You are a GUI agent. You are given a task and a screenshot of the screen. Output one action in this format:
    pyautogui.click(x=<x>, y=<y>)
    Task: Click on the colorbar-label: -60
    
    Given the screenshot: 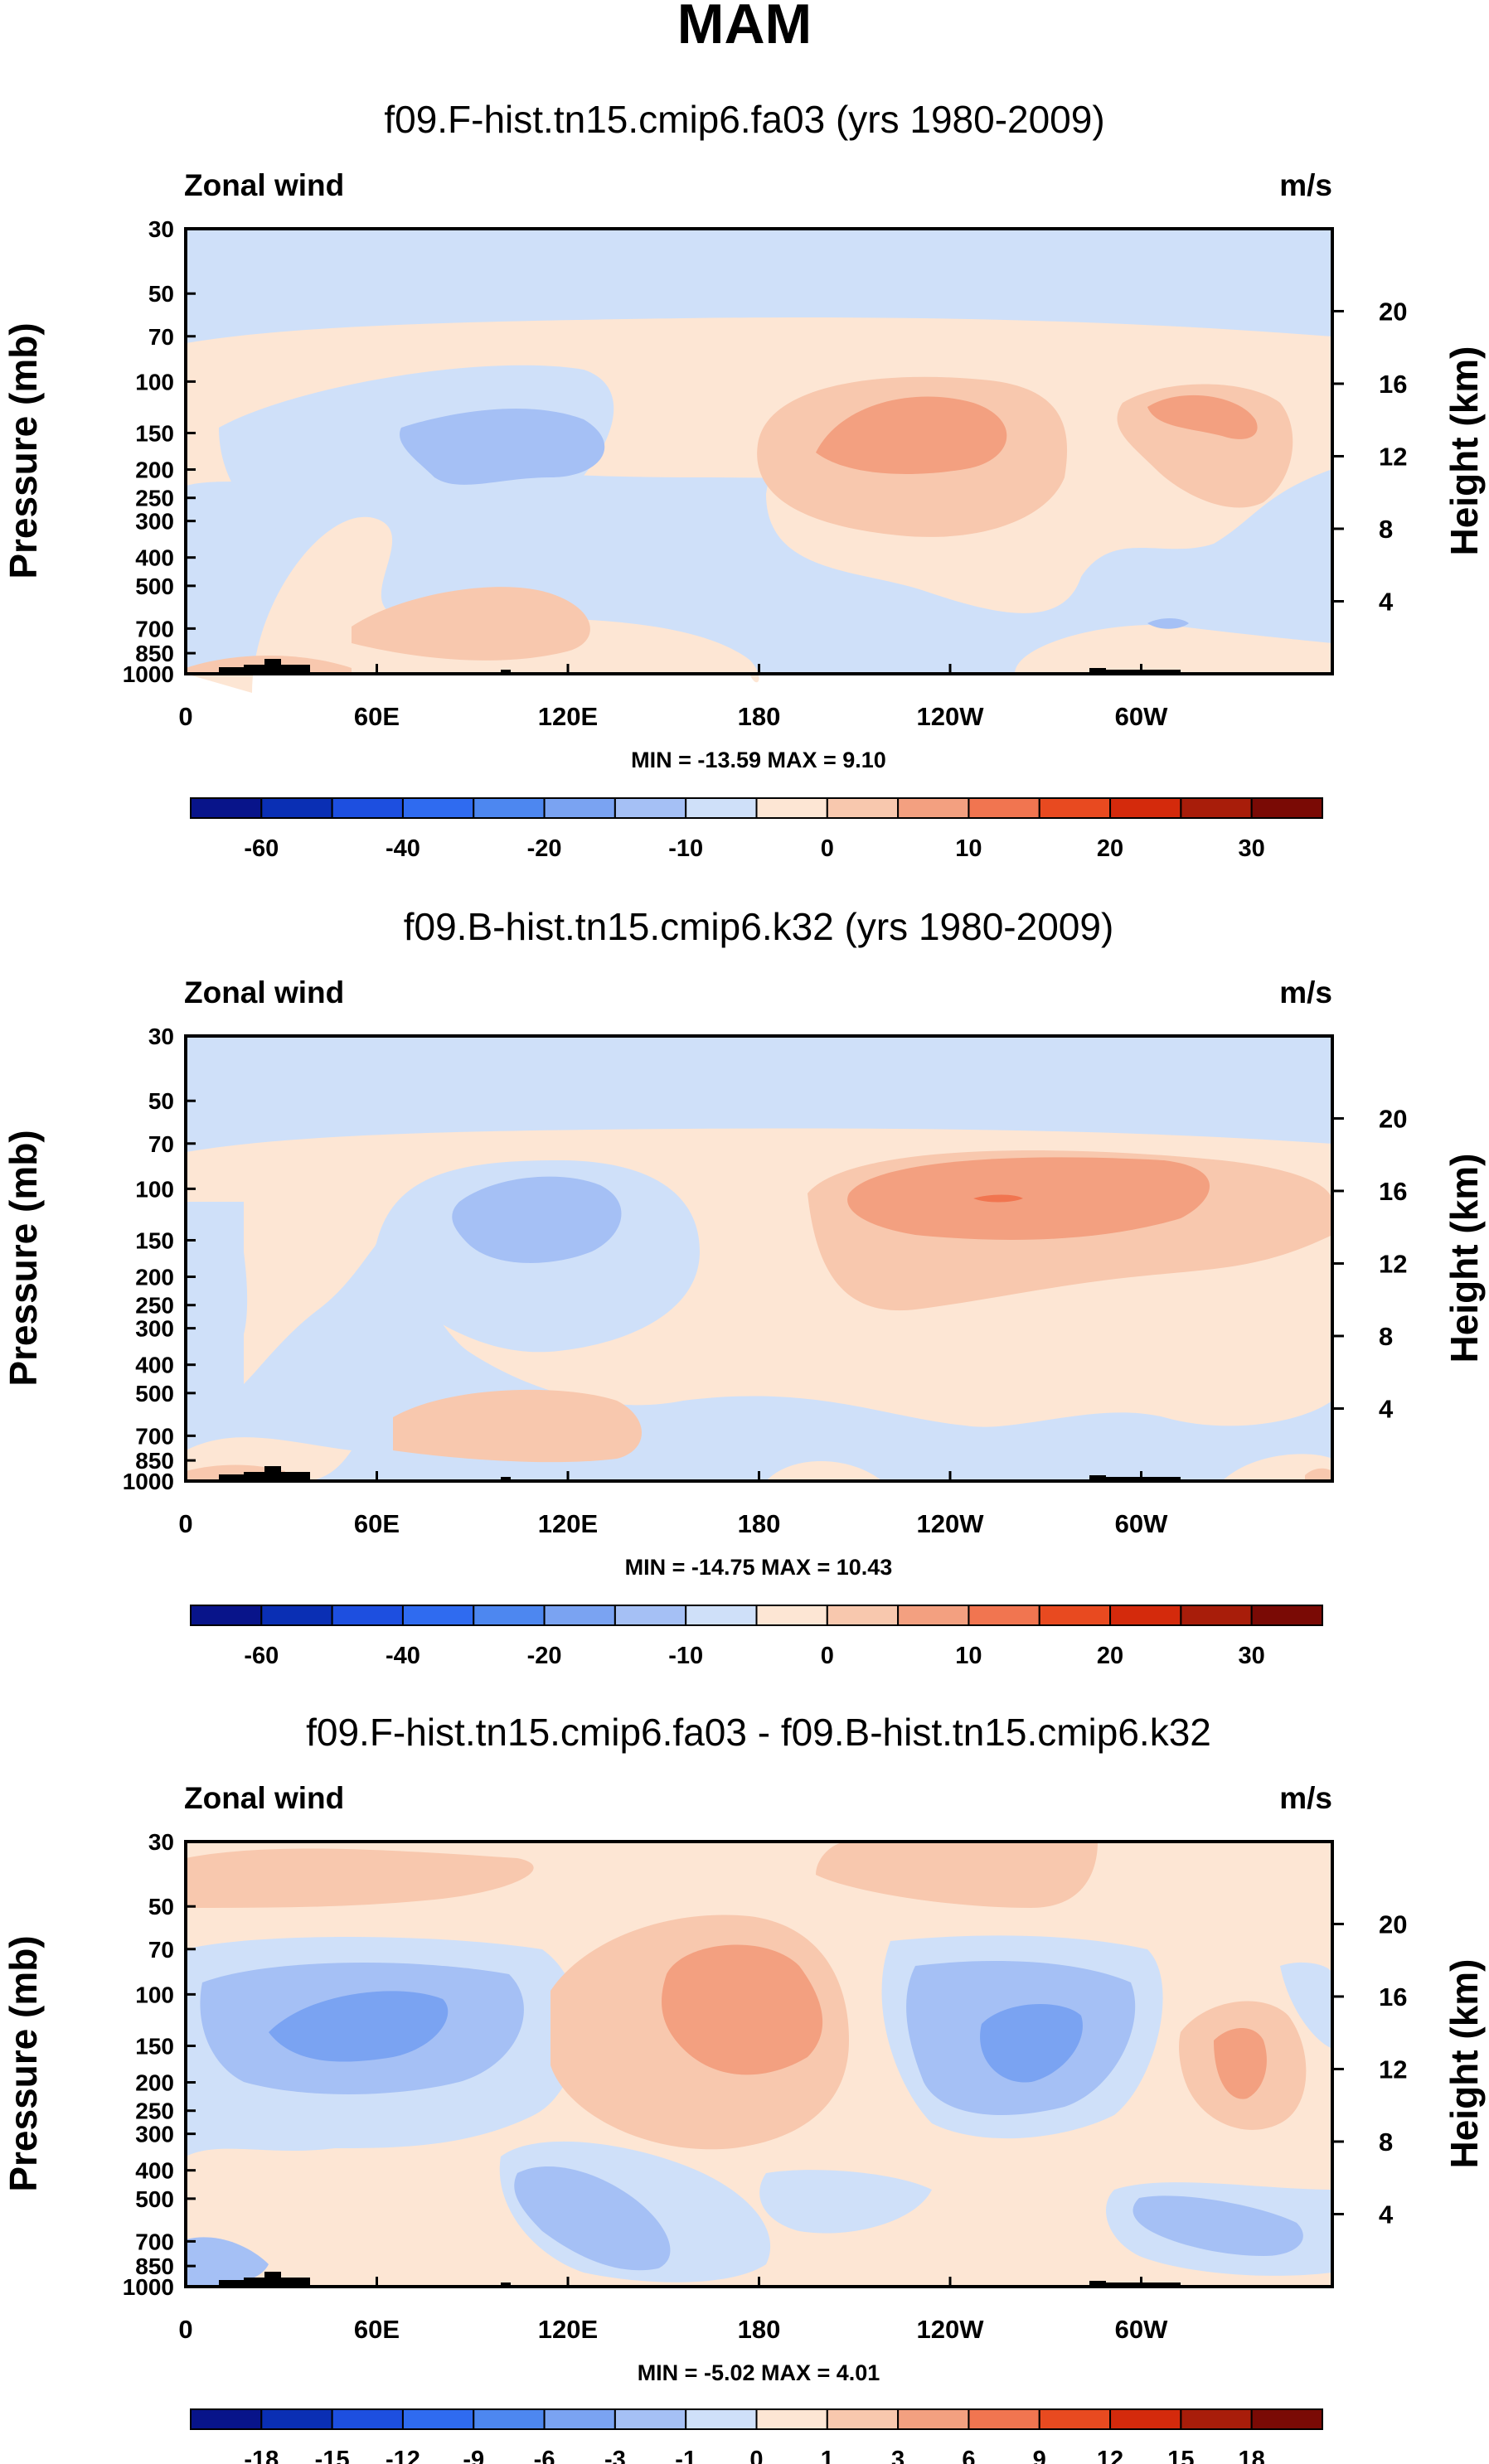 What is the action you would take?
    pyautogui.click(x=261, y=1656)
    